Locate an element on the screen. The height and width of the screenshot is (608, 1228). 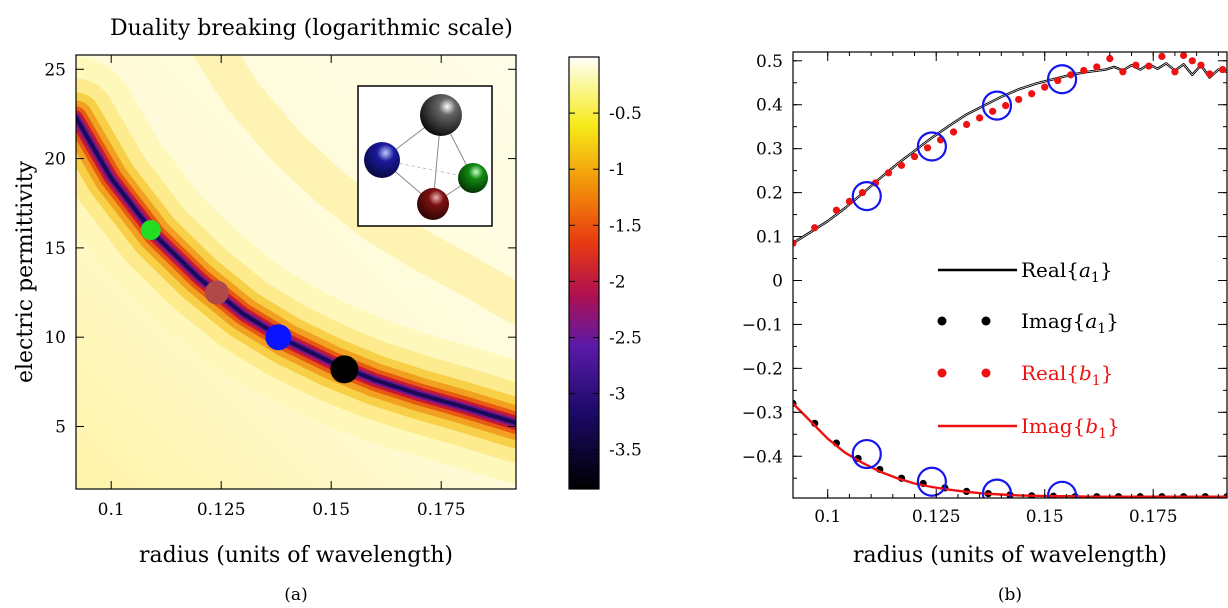
y-tick-label: 15 is located at coordinates (55, 249).